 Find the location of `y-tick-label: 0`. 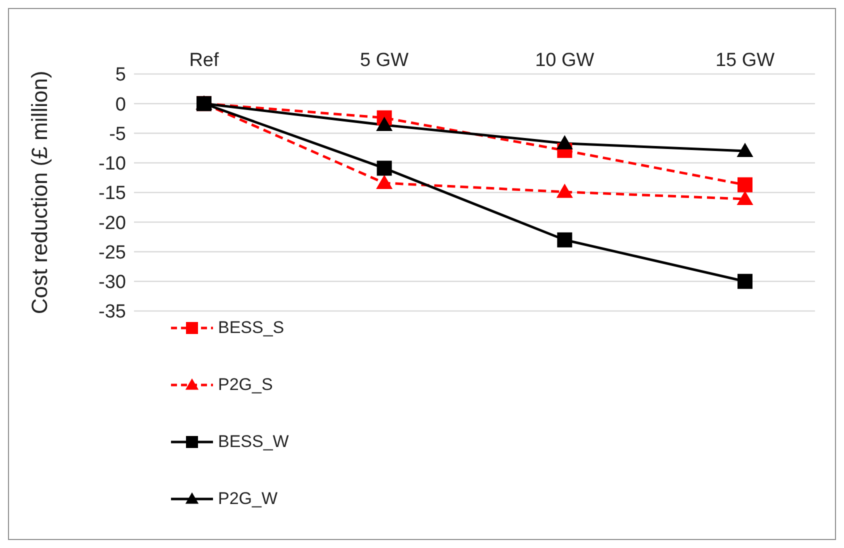

y-tick-label: 0 is located at coordinates (120, 105).